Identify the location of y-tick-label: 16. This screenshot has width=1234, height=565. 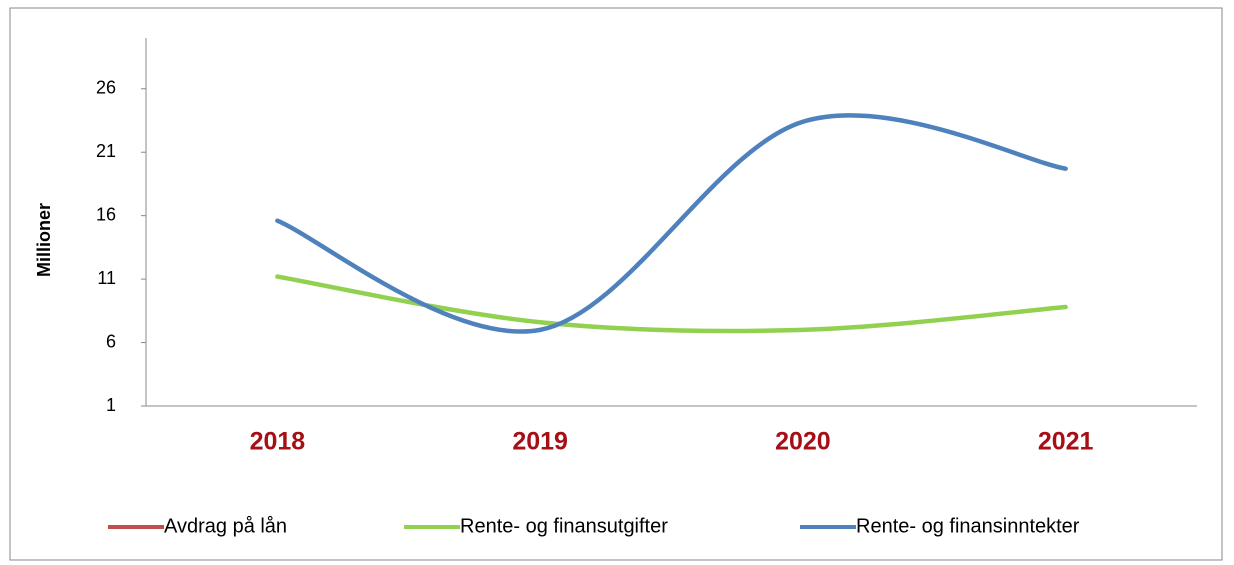
(106, 214).